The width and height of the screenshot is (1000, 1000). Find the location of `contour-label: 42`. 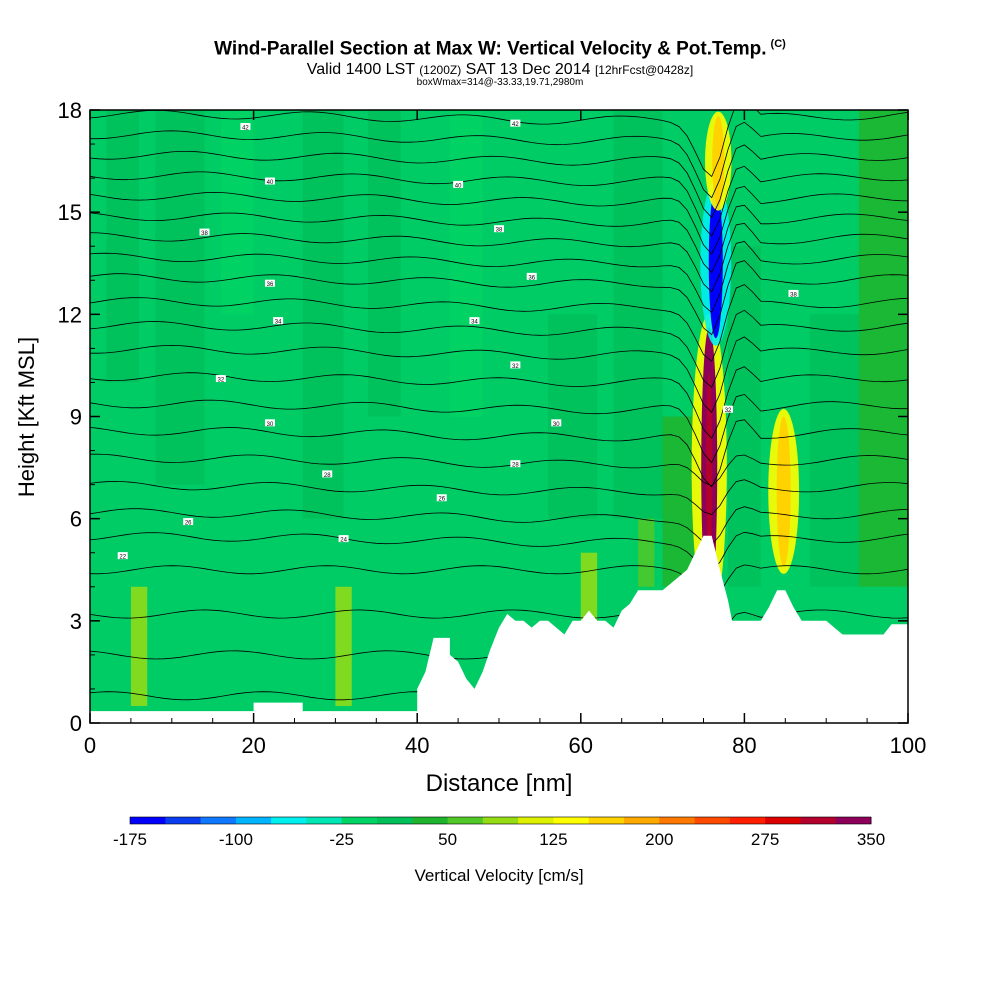

contour-label: 42 is located at coordinates (245, 127).